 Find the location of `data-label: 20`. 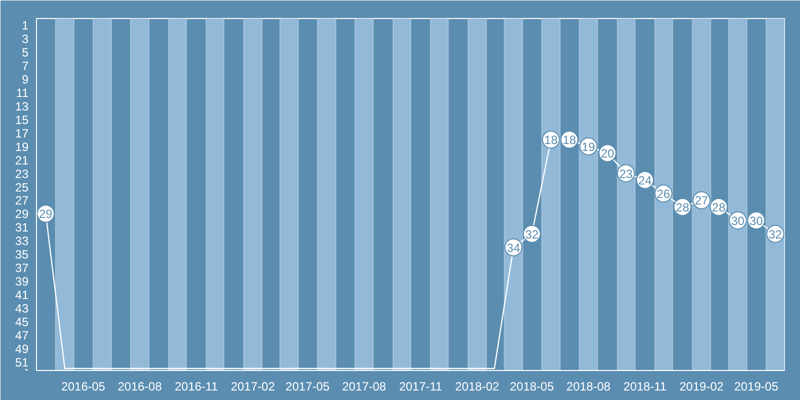

data-label: 20 is located at coordinates (607, 153).